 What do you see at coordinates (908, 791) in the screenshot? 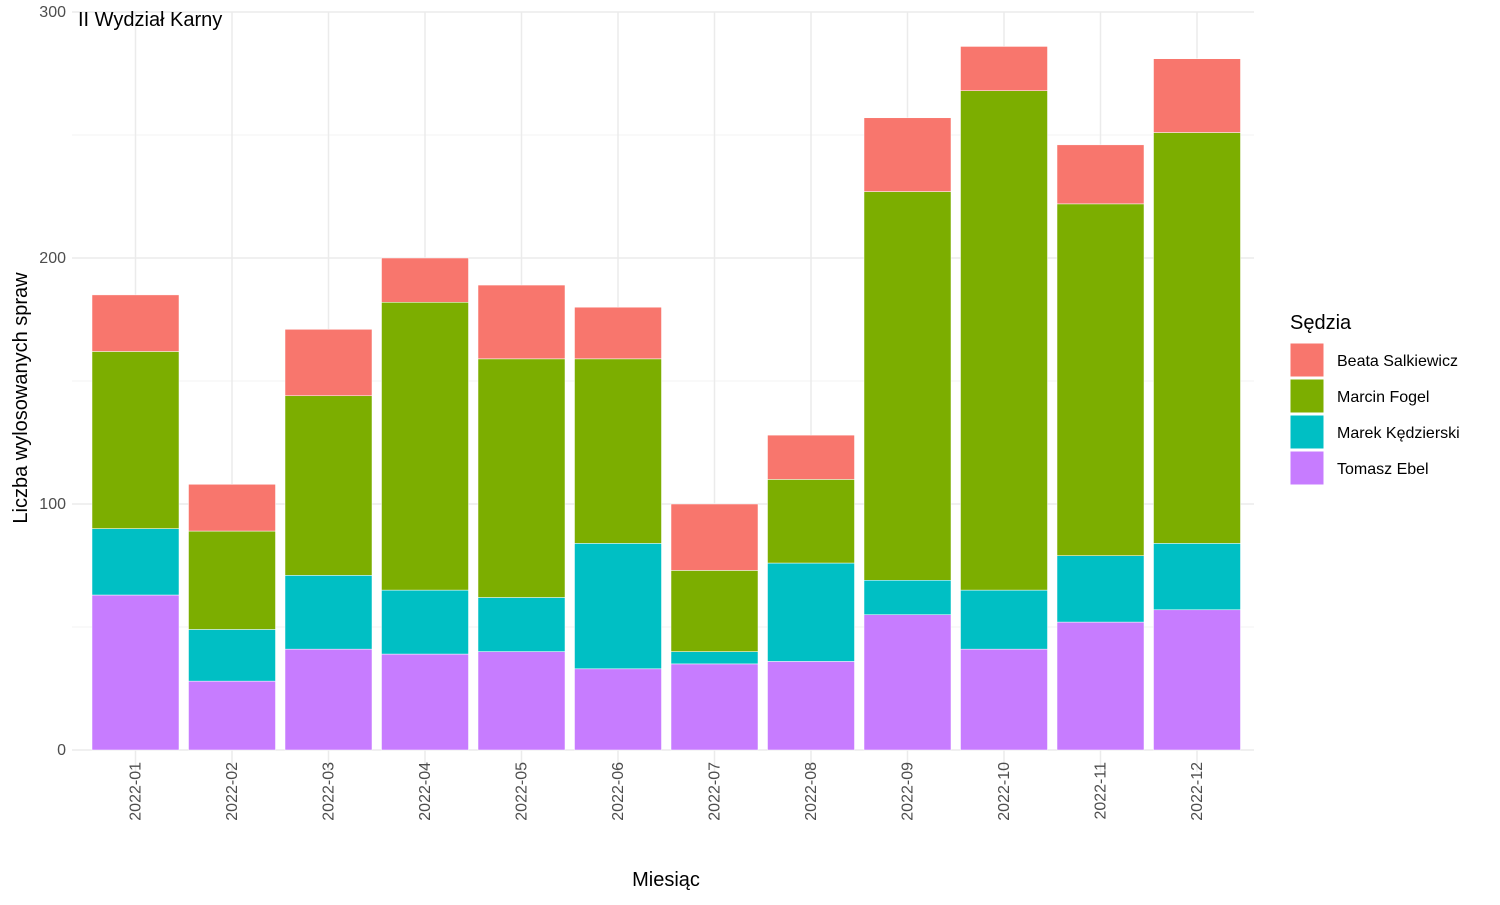
I see `x-tick-label: 2022-09` at bounding box center [908, 791].